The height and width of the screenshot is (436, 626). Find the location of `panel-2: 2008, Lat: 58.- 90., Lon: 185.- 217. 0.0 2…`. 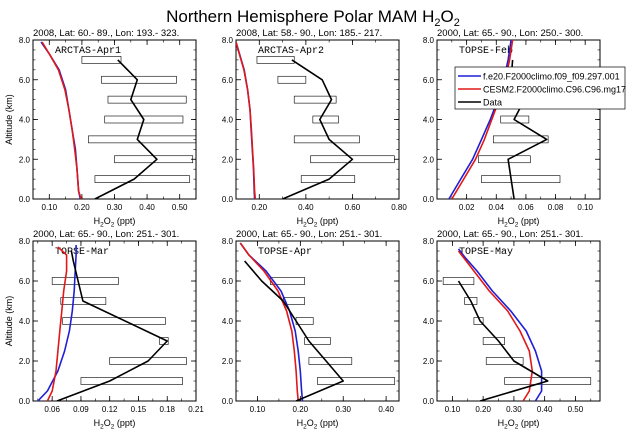

panel-2: 2008, Lat: 58.- 90., Lon: 185.- 217. 0.0 2… is located at coordinates (314, 128).